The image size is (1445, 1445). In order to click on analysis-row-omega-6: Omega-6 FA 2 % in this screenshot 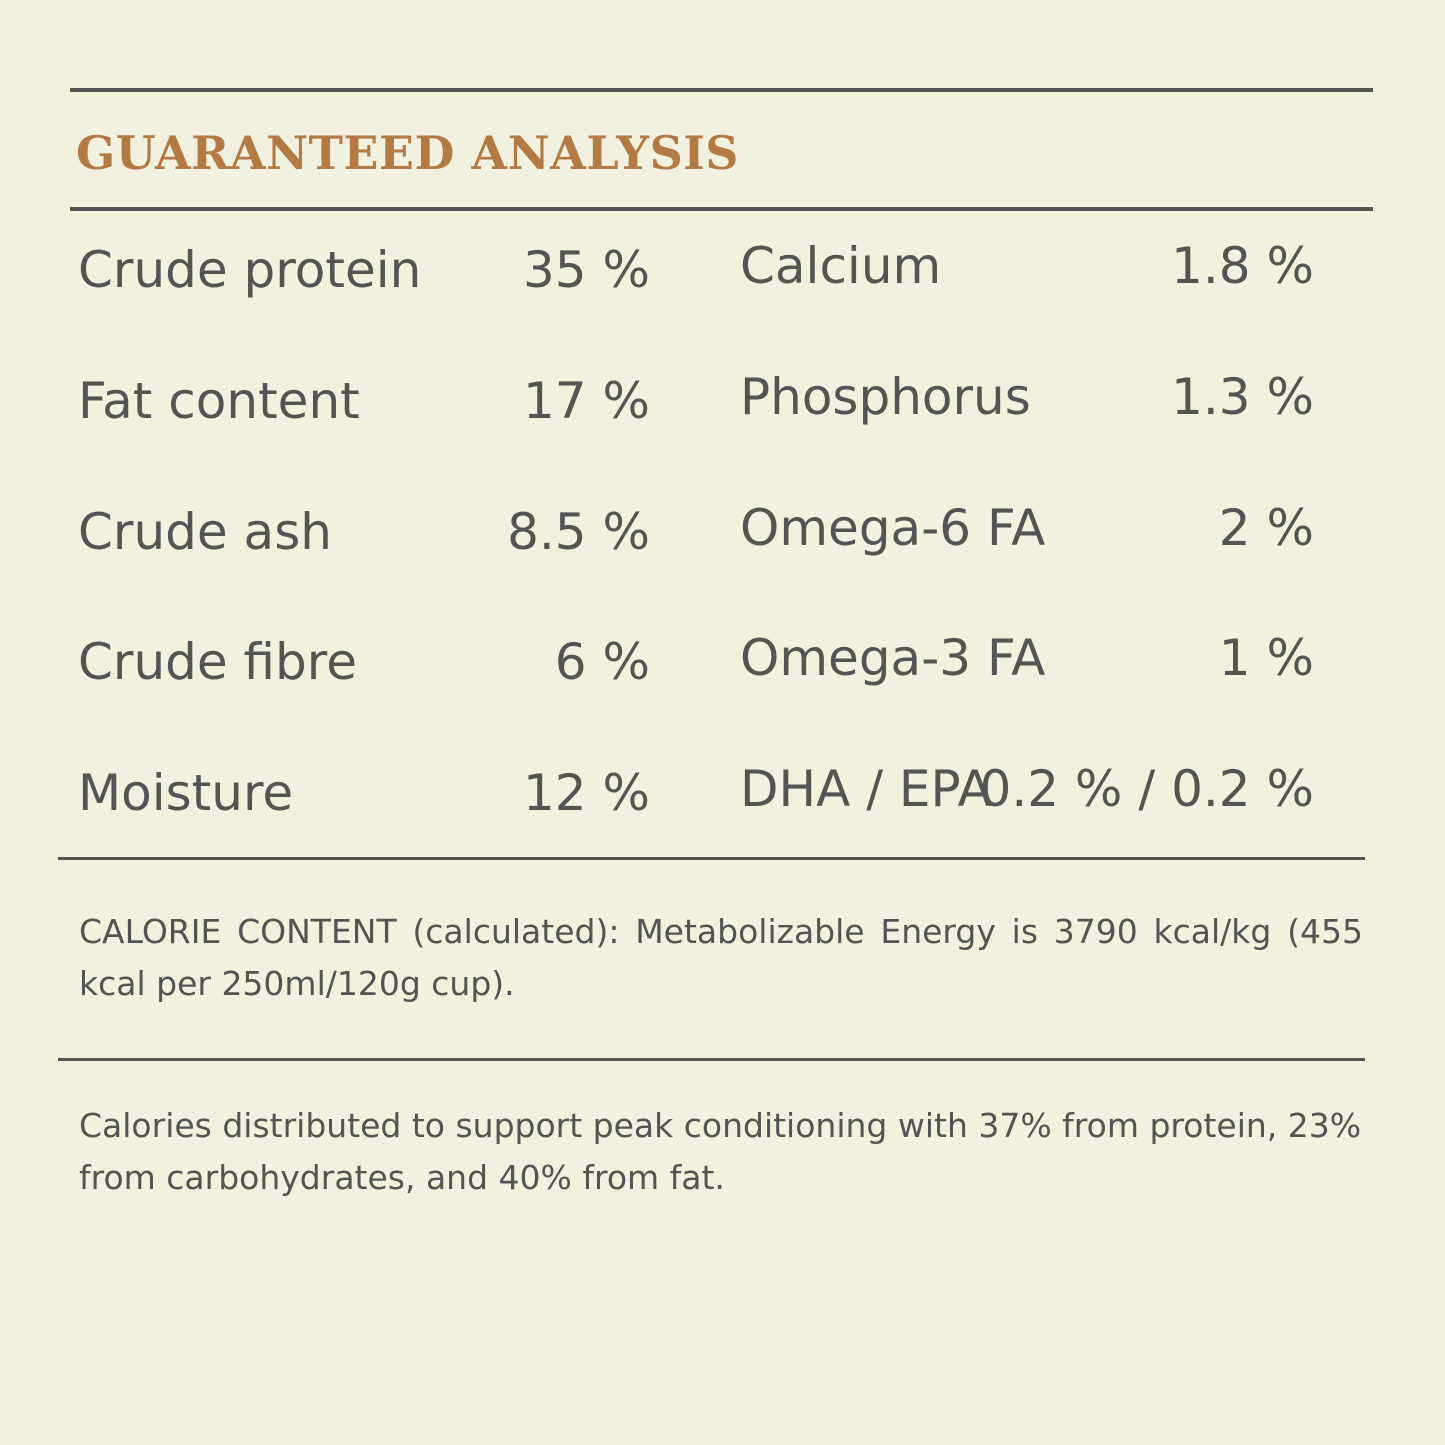, I will do `click(1027, 528)`.